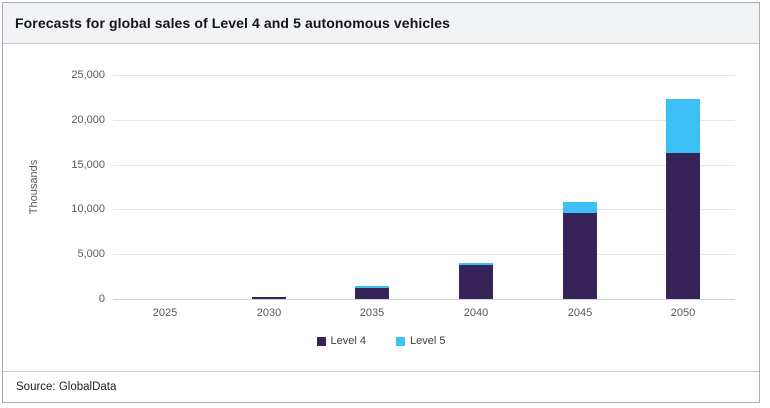 The image size is (770, 408). I want to click on bar-segment-level-4-2030, so click(269, 298).